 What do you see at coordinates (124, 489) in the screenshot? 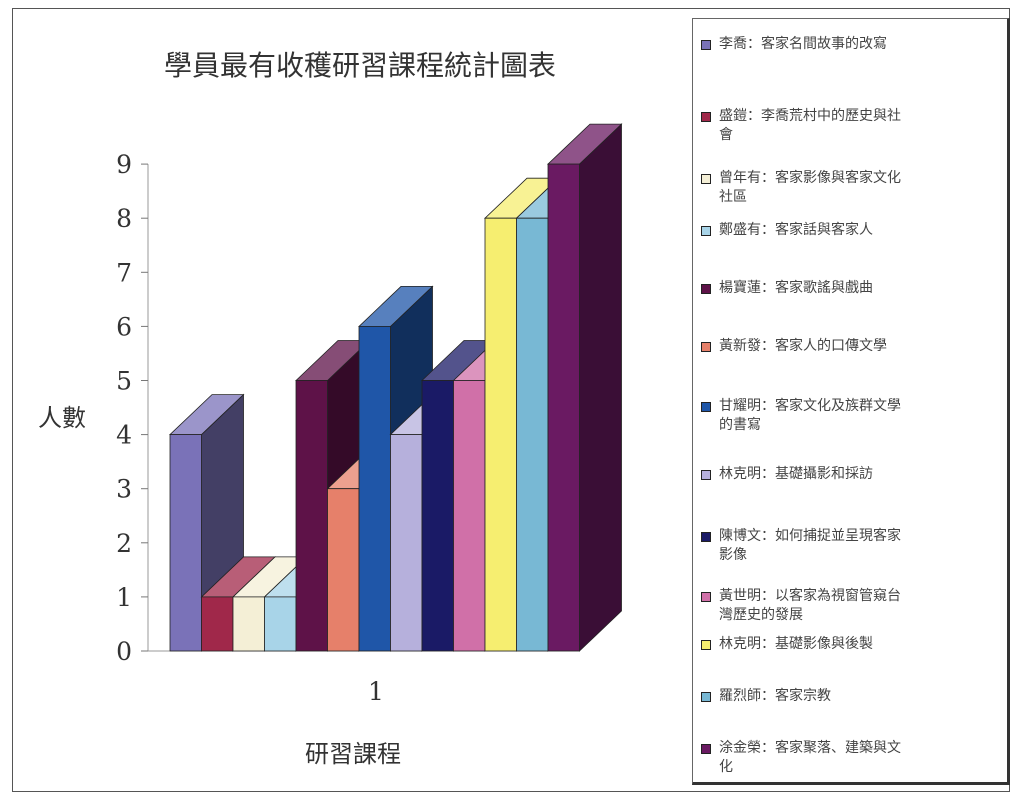
I see `y-tick-label: 3` at bounding box center [124, 489].